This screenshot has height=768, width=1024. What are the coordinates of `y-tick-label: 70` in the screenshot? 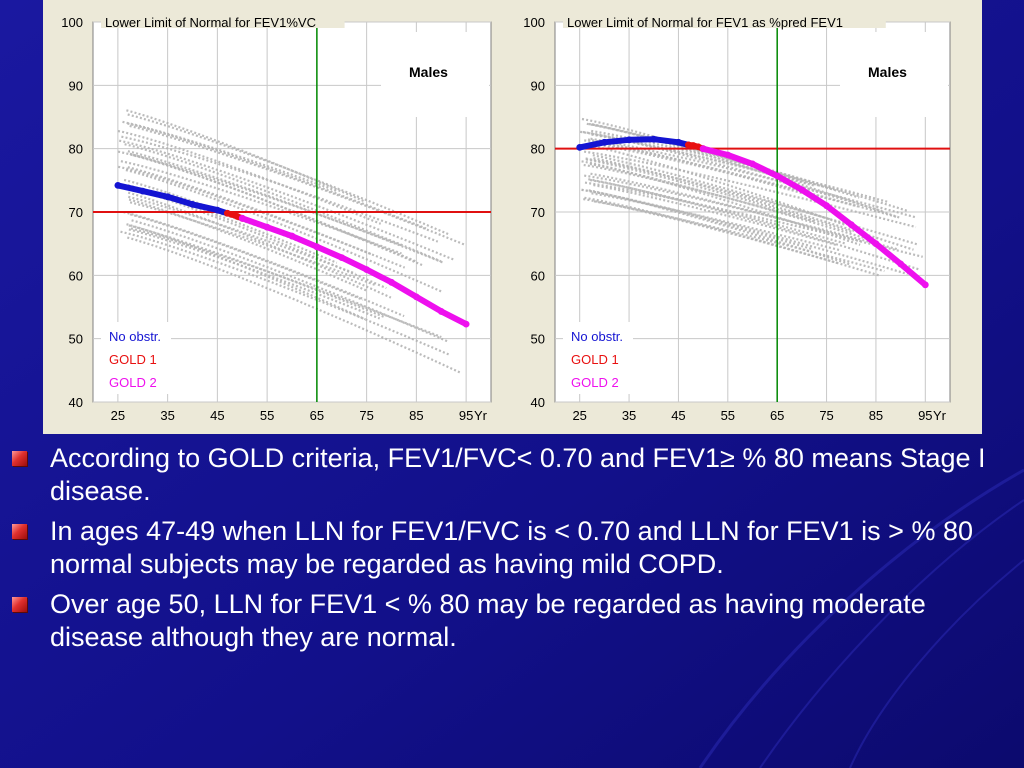 It's located at (538, 212).